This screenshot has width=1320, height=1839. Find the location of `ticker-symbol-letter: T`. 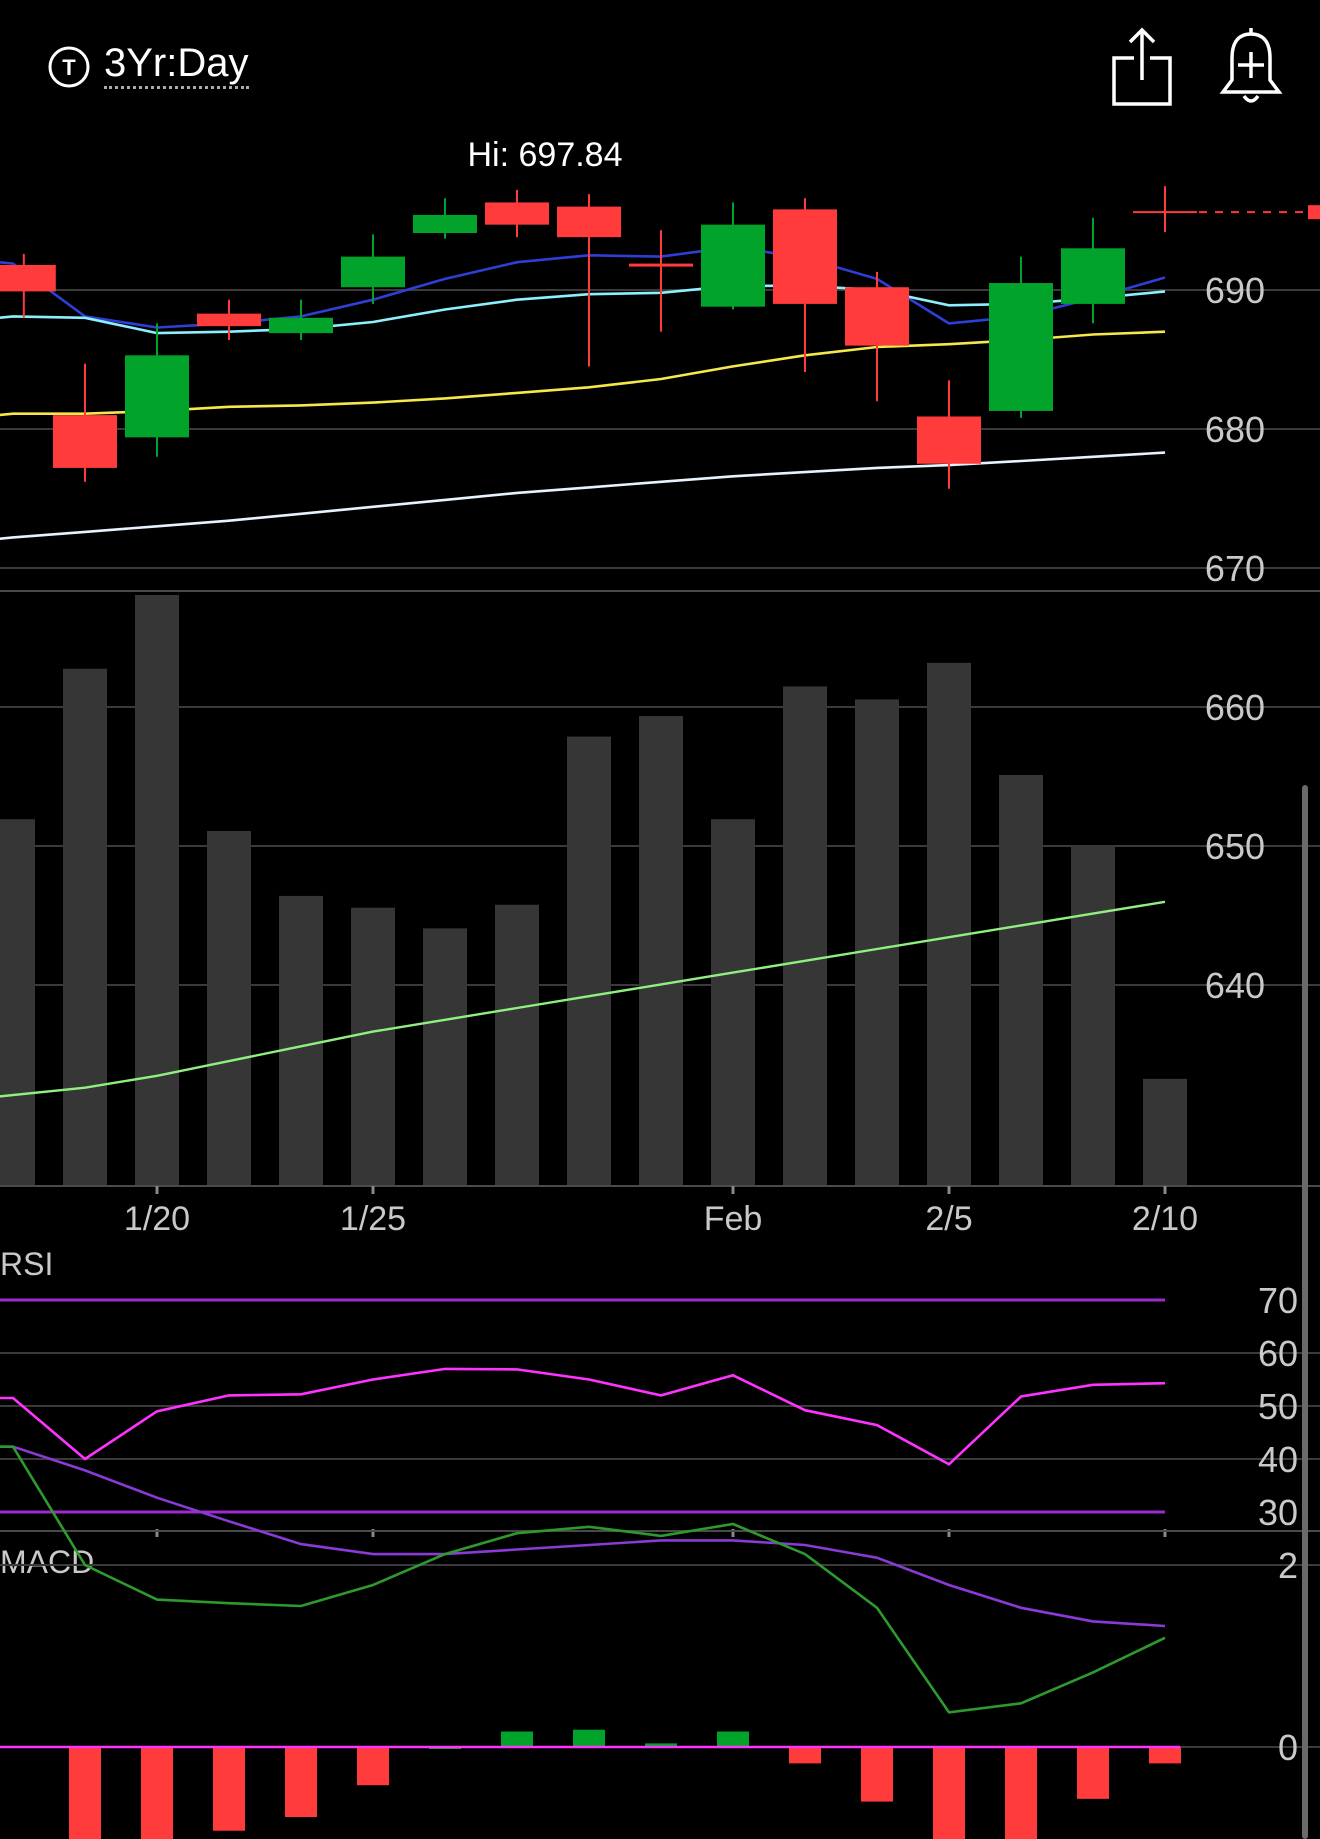

ticker-symbol-letter: T is located at coordinates (69, 67).